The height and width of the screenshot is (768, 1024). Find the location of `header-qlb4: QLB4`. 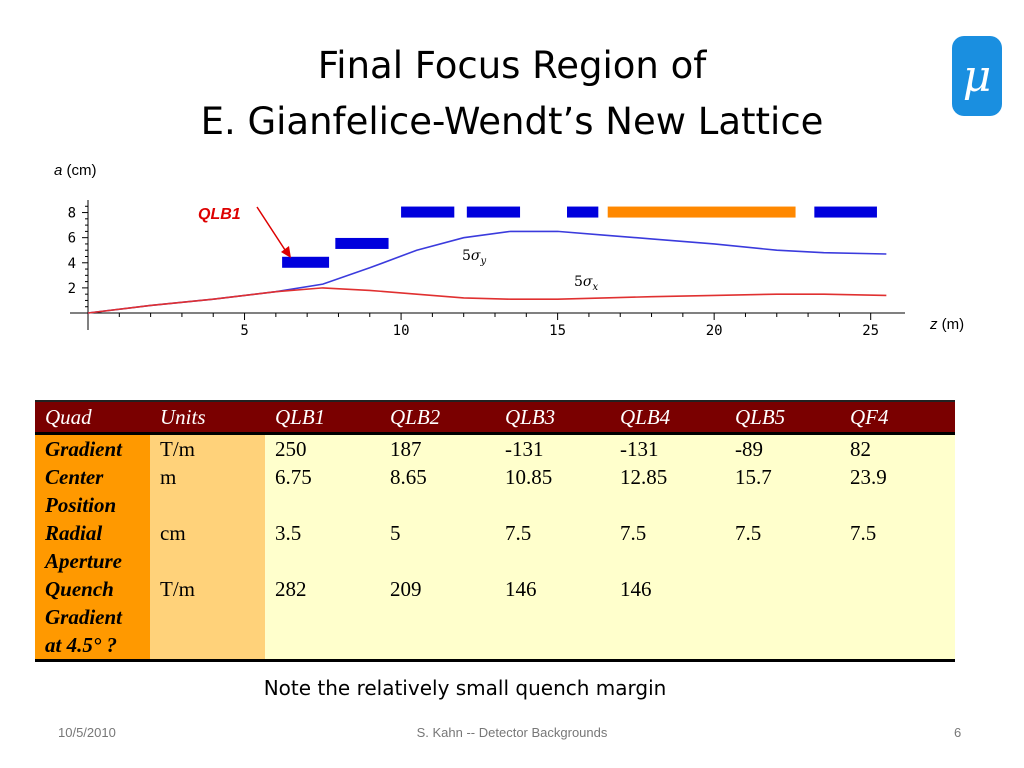

header-qlb4: QLB4 is located at coordinates (667, 417).